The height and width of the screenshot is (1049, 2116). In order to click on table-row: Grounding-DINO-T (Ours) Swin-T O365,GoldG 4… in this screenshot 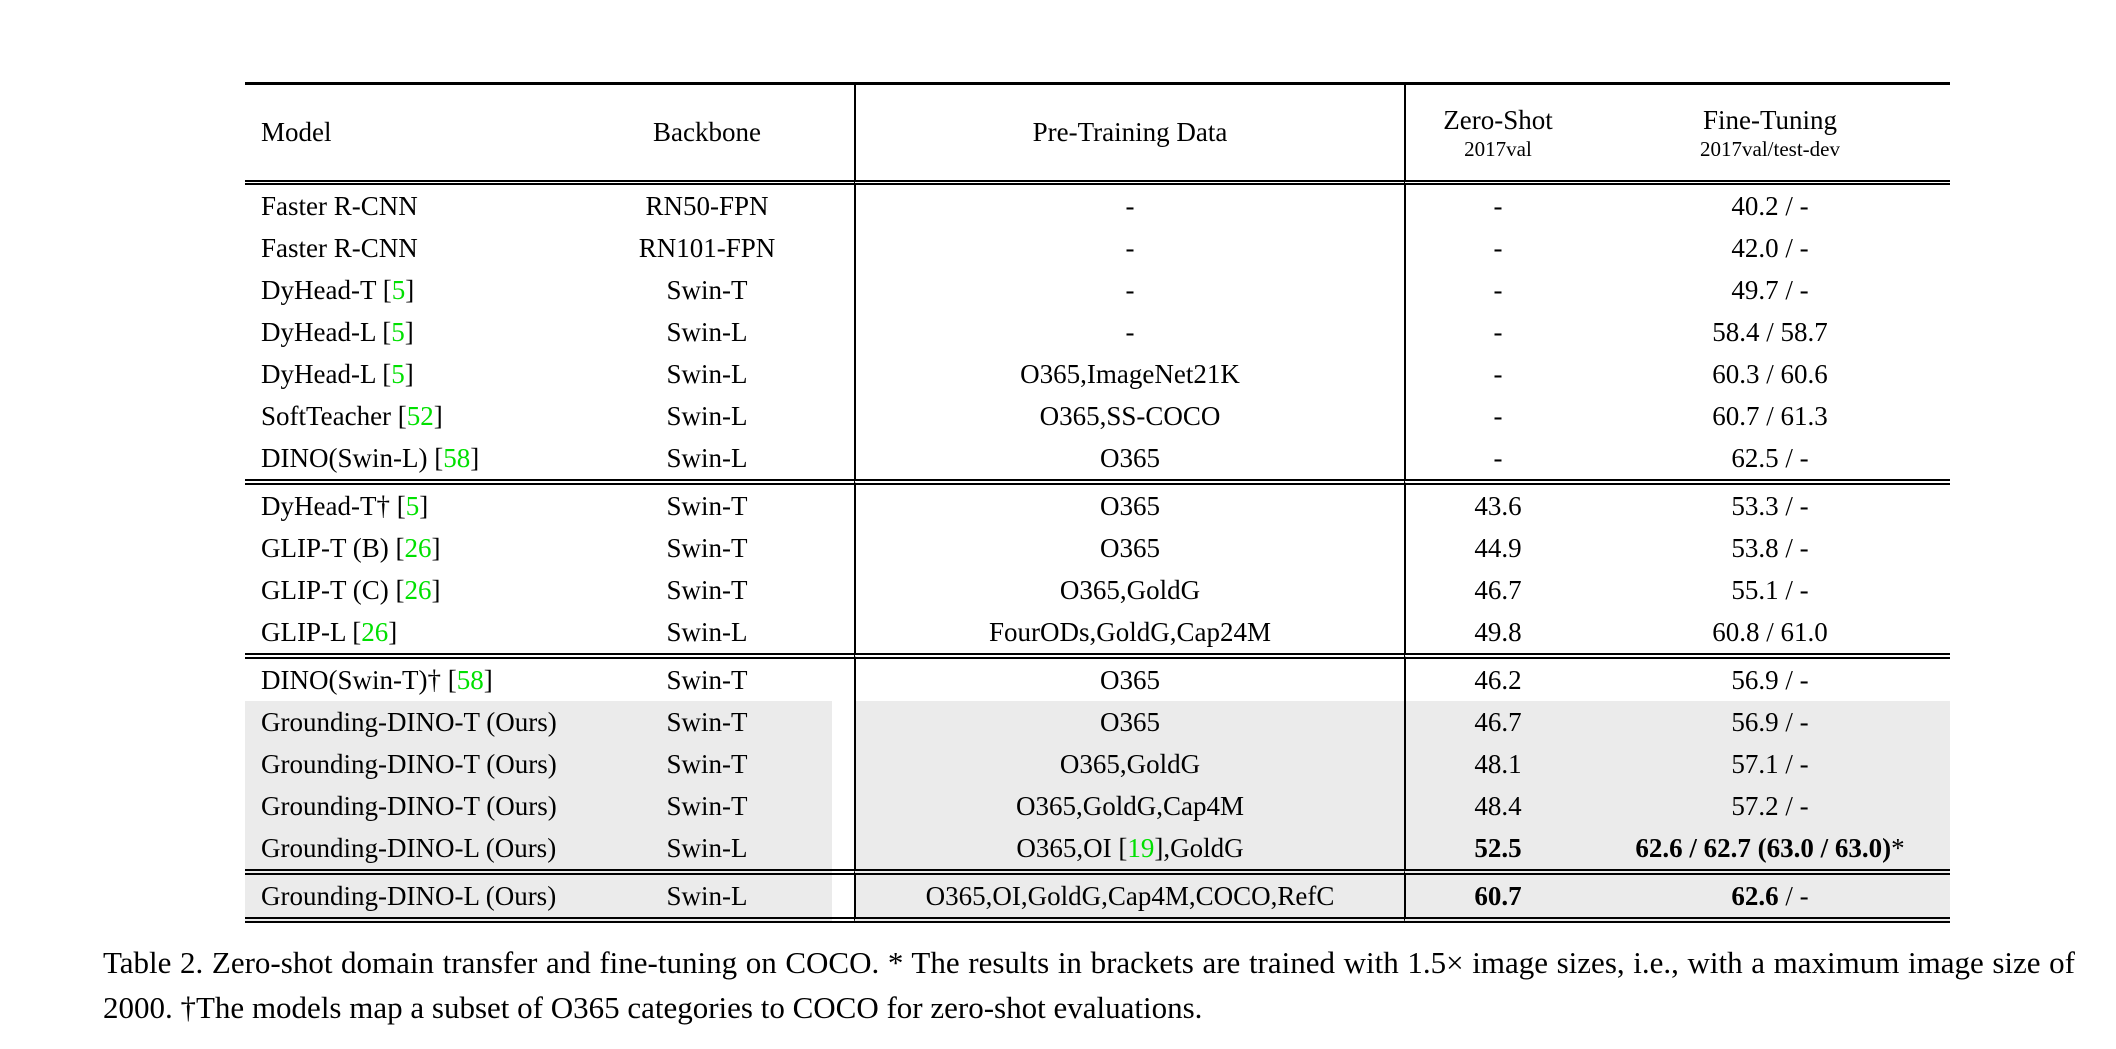, I will do `click(1097, 764)`.